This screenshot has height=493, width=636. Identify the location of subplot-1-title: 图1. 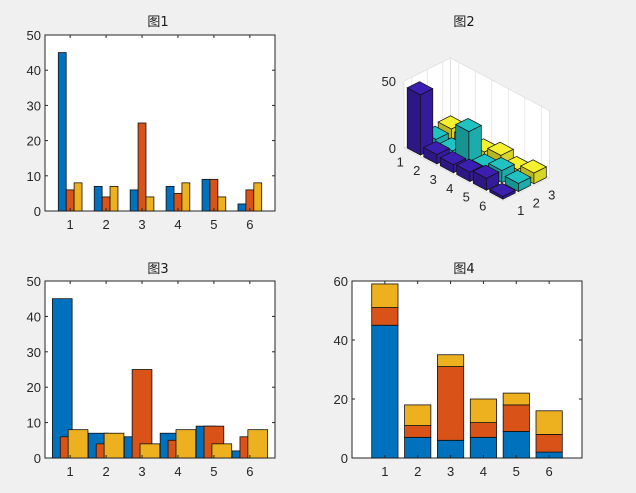
(157, 22).